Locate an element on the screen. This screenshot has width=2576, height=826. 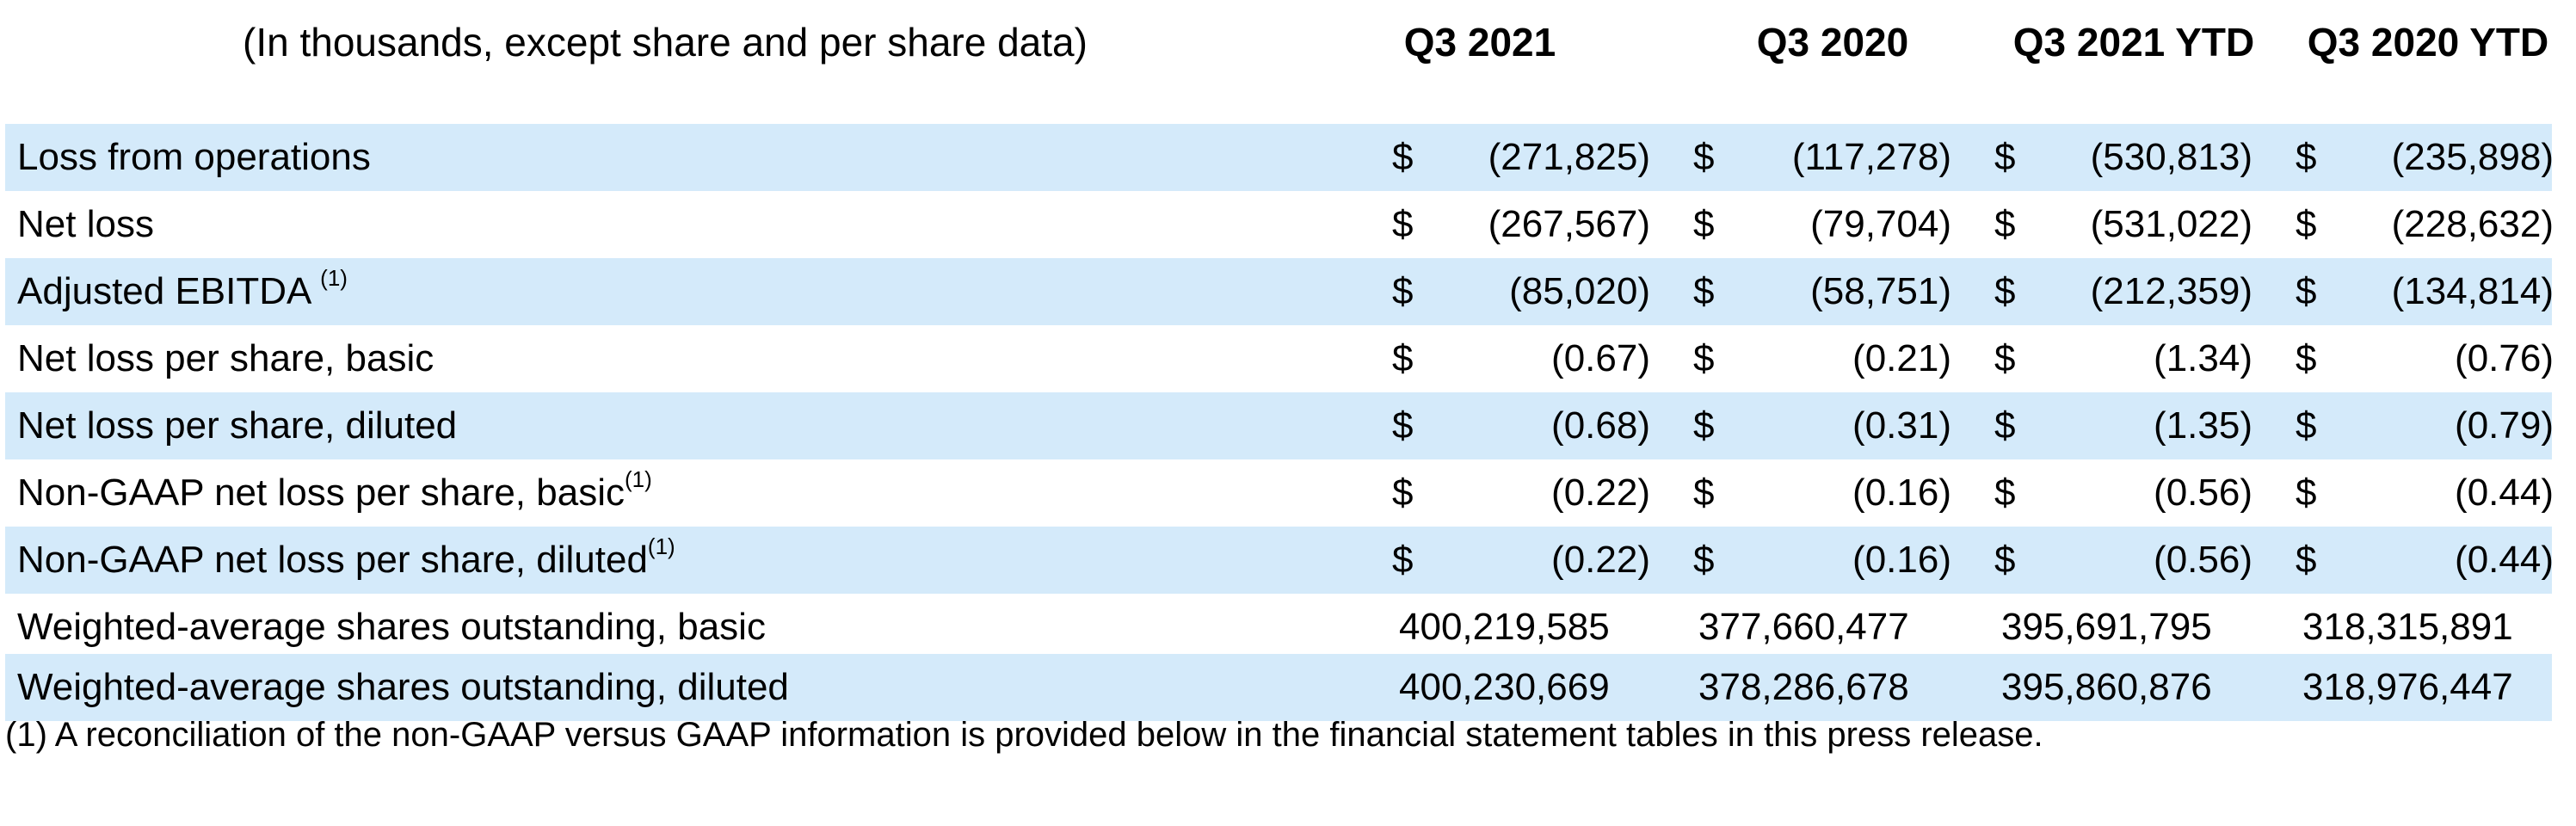
row-label: Net loss per share, diluted is located at coordinates (237, 425).